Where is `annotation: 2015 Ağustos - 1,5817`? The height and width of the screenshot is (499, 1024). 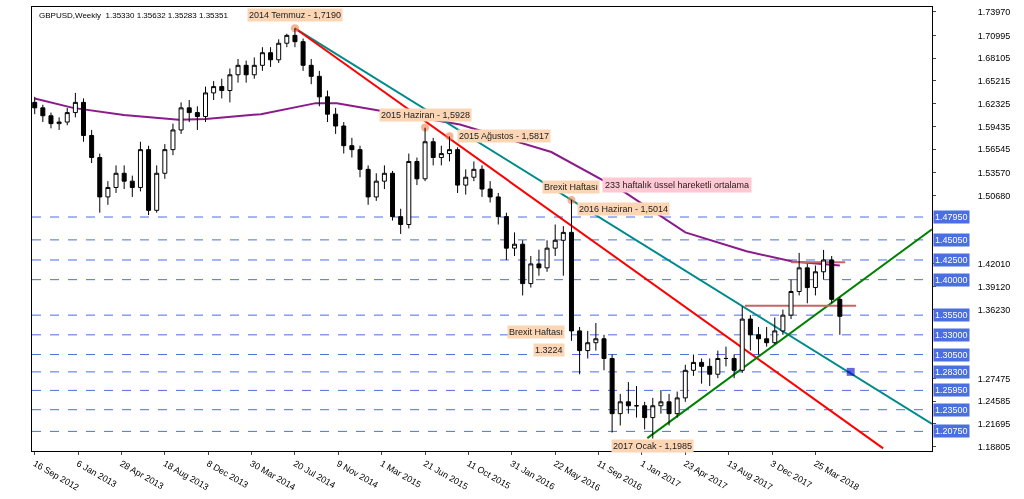 annotation: 2015 Ağustos - 1,5817 is located at coordinates (504, 136).